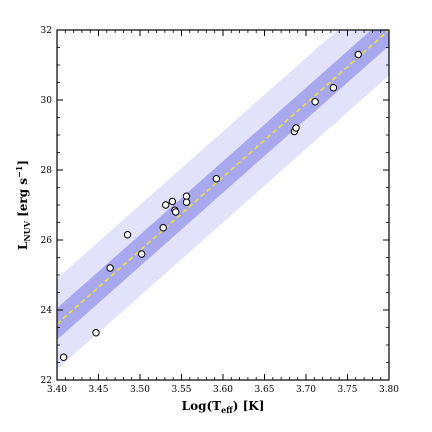  What do you see at coordinates (47, 171) in the screenshot?
I see `y-tick-label: 28` at bounding box center [47, 171].